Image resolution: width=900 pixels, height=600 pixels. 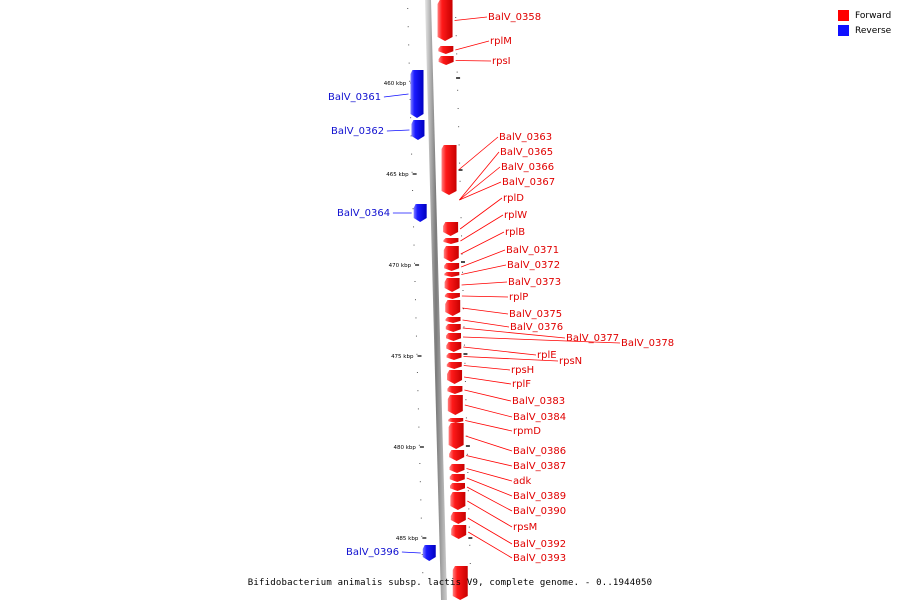 I want to click on gene-label: BalV_0358, so click(x=514, y=17).